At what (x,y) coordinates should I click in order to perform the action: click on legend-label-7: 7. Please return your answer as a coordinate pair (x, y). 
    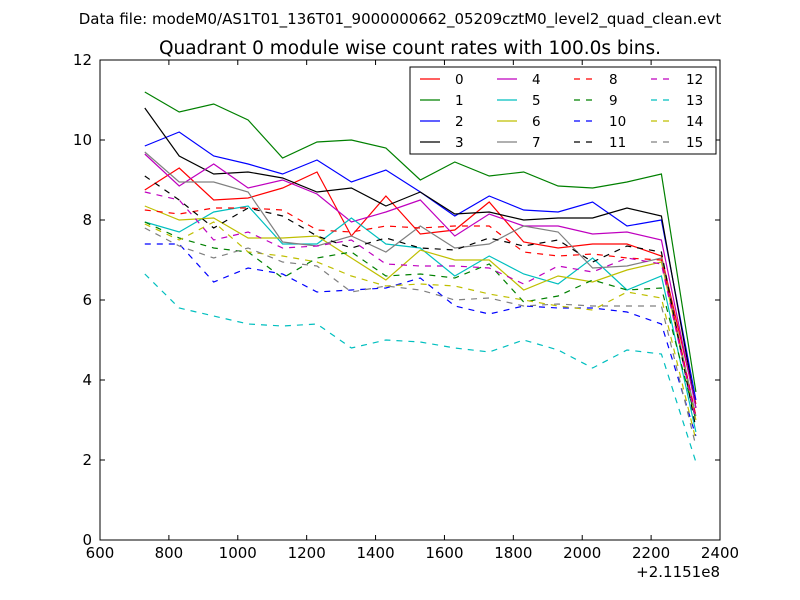
    Looking at the image, I should click on (536, 143).